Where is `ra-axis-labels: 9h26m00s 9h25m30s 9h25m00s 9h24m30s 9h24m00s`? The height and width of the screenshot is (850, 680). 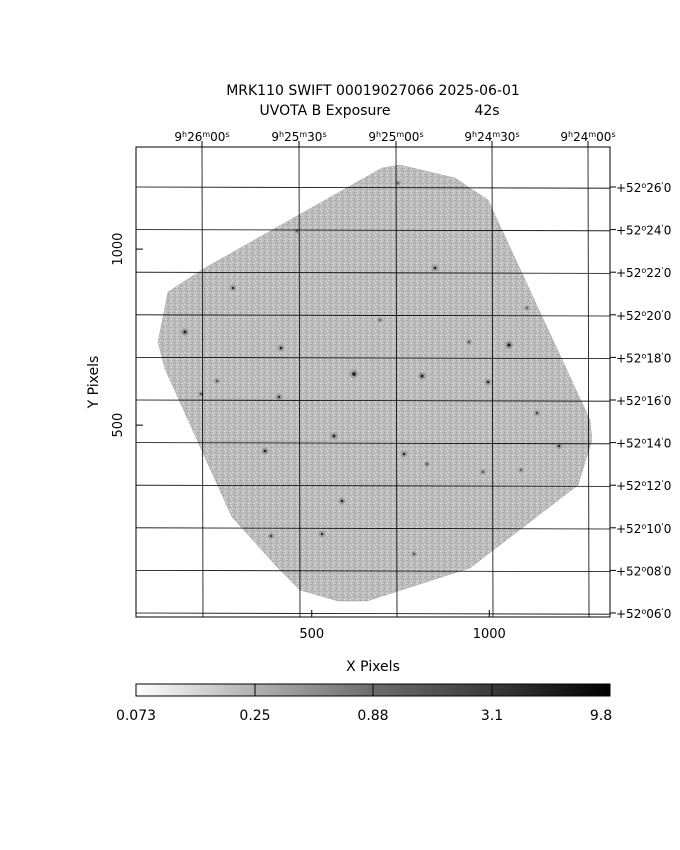 ra-axis-labels: 9h26m00s 9h25m30s 9h25m00s 9h24m30s 9h24m00s is located at coordinates (394, 137).